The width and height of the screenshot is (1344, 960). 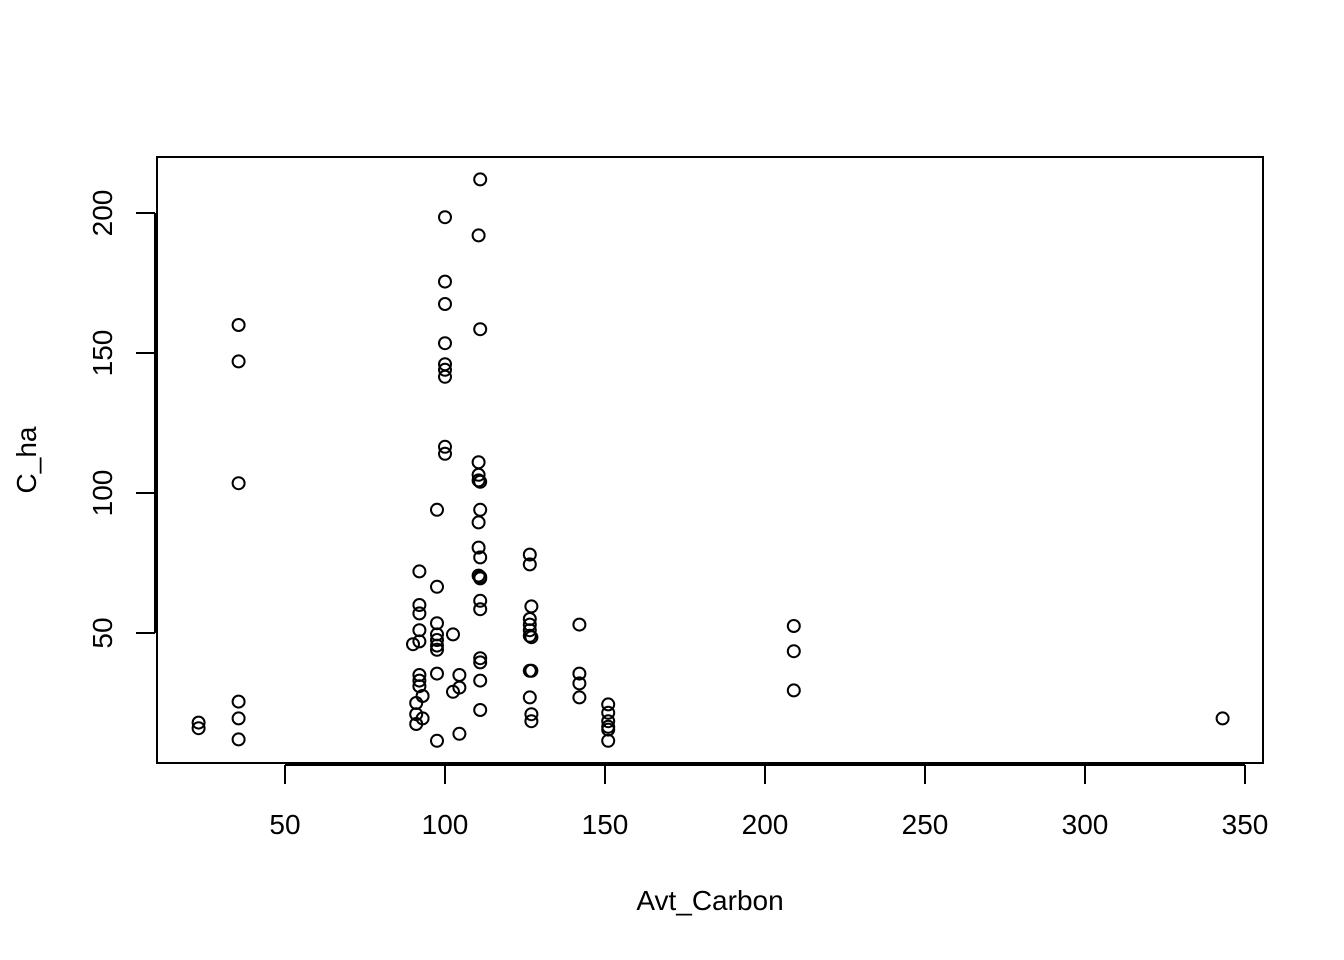 What do you see at coordinates (102, 632) in the screenshot?
I see `y-tick-label: 50` at bounding box center [102, 632].